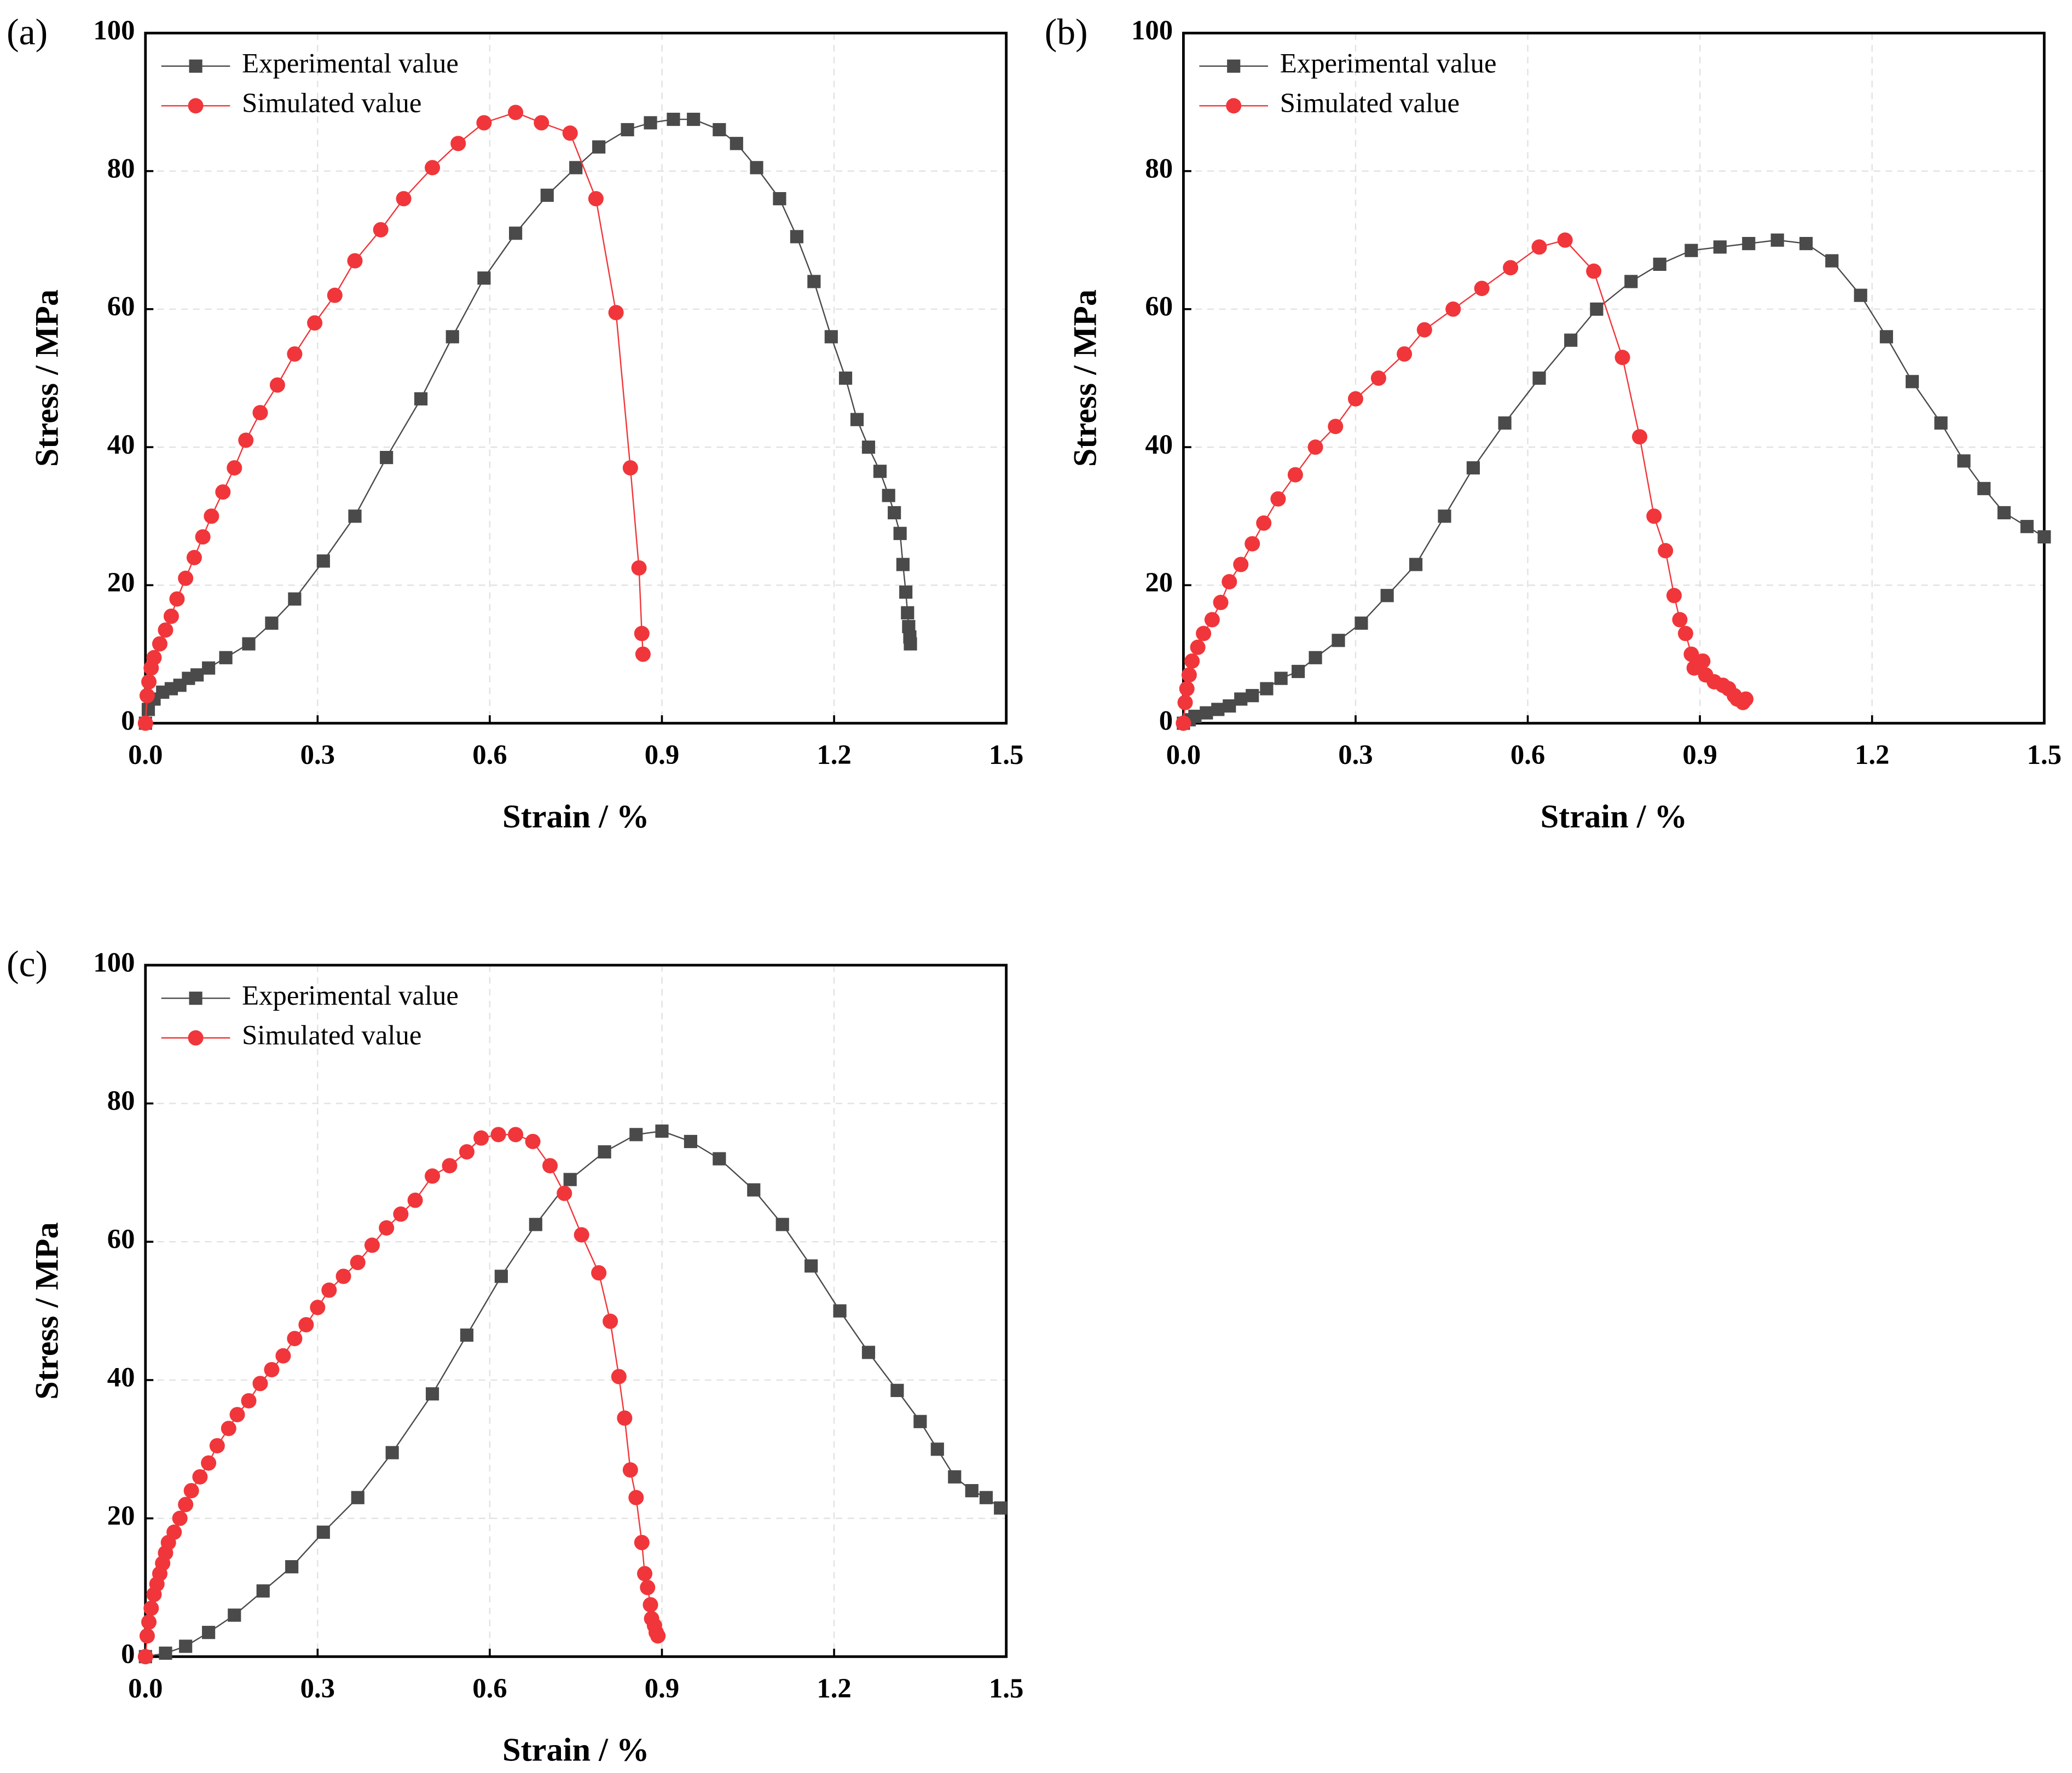 Image resolution: width=2072 pixels, height=1773 pixels. Describe the element at coordinates (1183, 755) in the screenshot. I see `x-tick-label: 0.0` at that location.